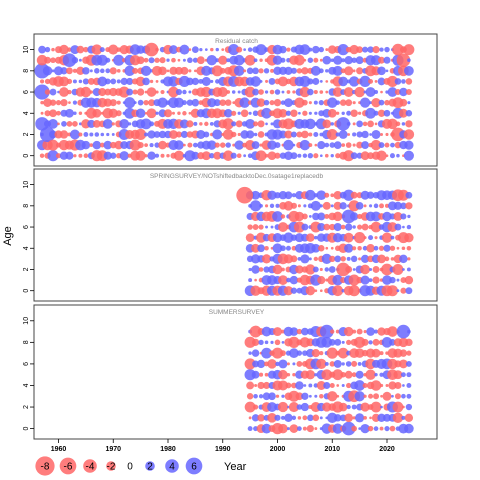 The height and width of the screenshot is (480, 480). What do you see at coordinates (8, 236) in the screenshot?
I see `y-axis-label: Age` at bounding box center [8, 236].